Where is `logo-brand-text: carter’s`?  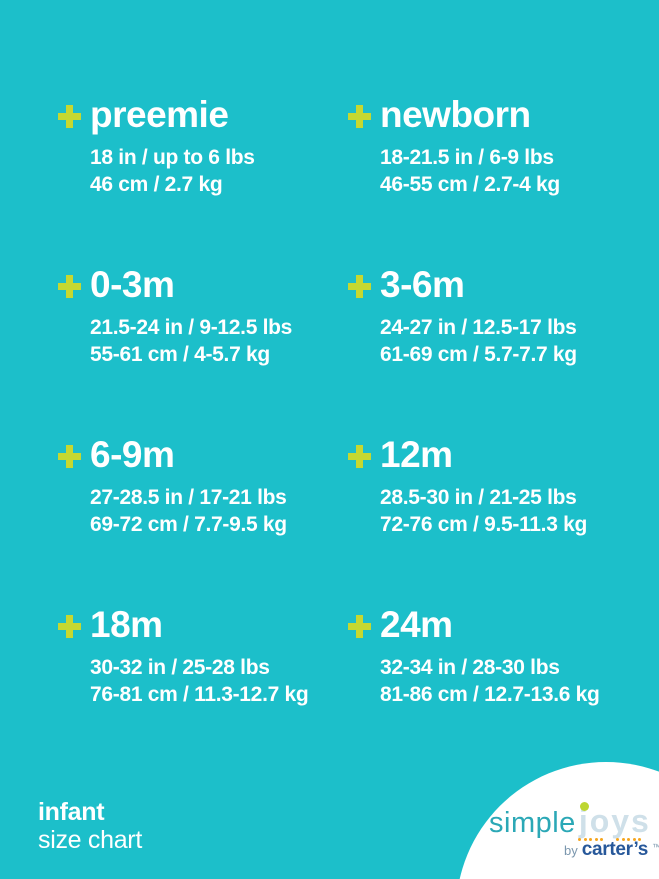 logo-brand-text: carter’s is located at coordinates (615, 849).